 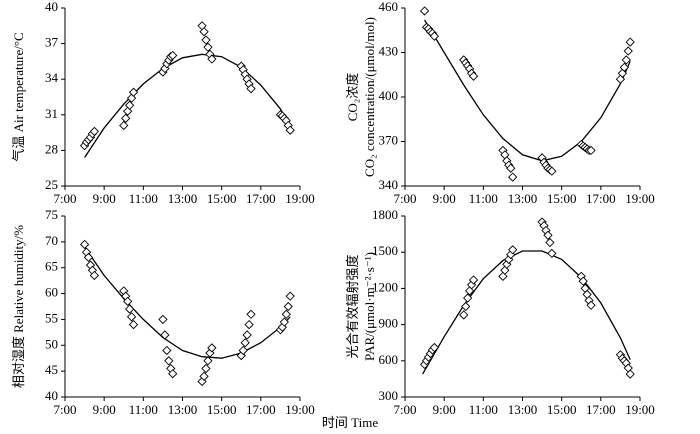 What do you see at coordinates (52, 77) in the screenshot?
I see `y-tick-label: 34` at bounding box center [52, 77].